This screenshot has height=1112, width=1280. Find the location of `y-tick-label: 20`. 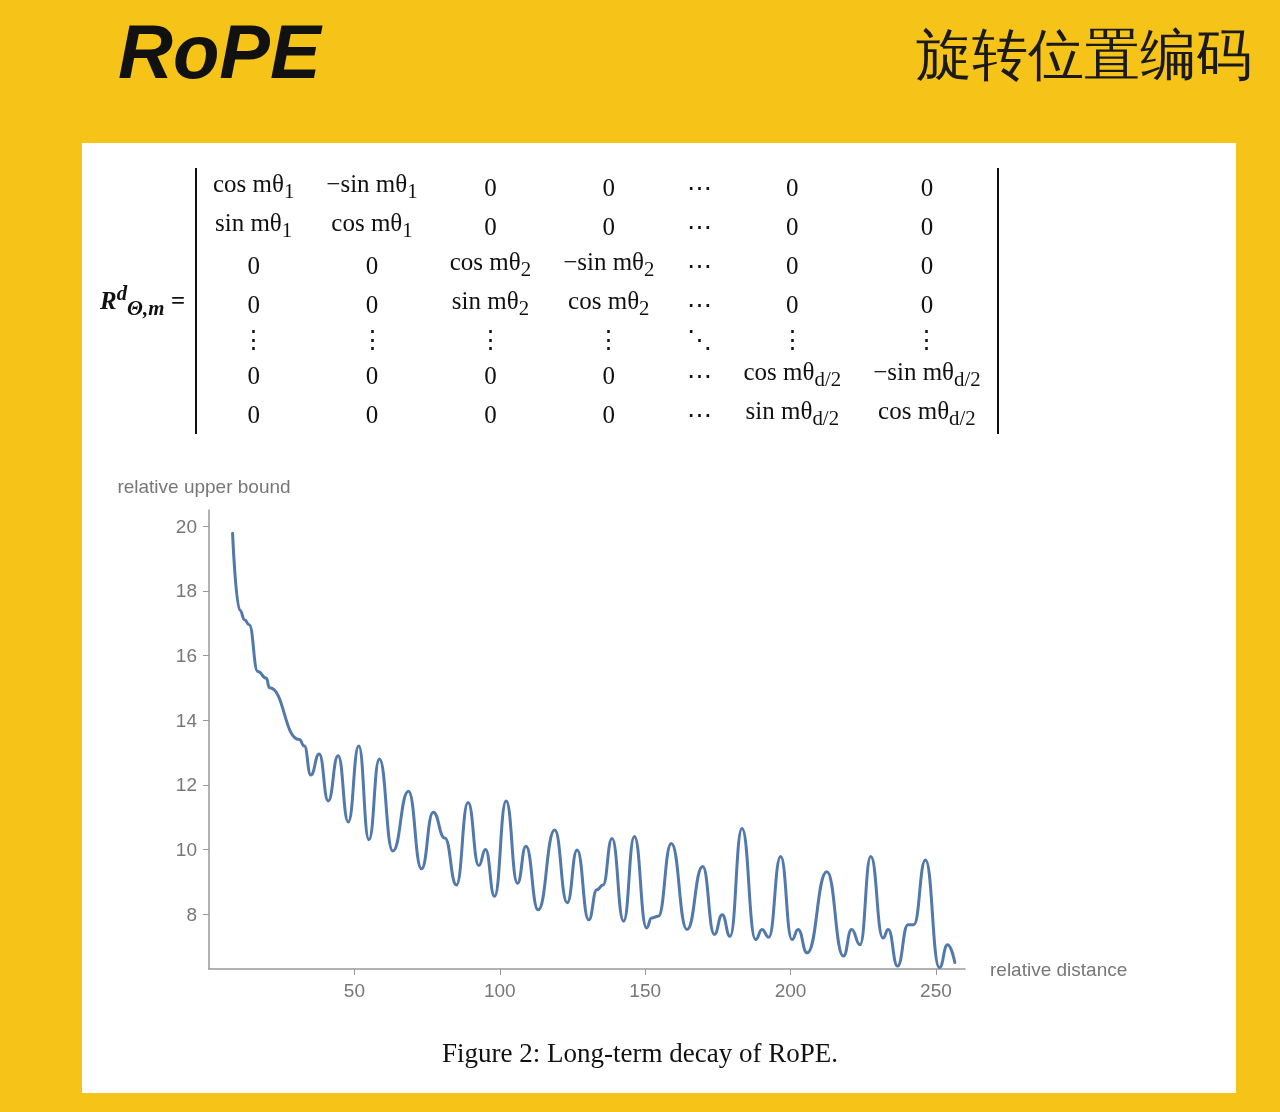

y-tick-label: 20 is located at coordinates (186, 526).